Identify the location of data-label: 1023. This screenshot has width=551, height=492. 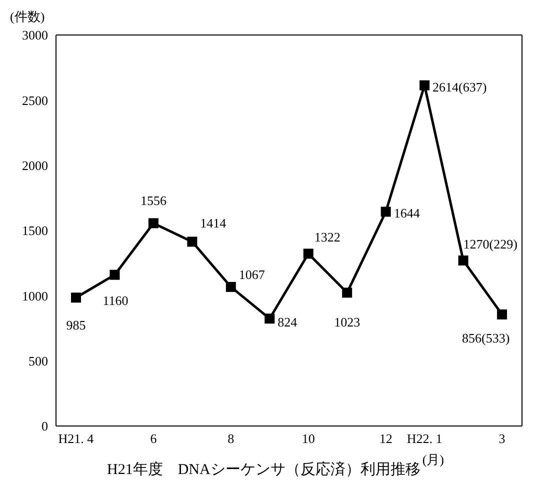
(347, 322).